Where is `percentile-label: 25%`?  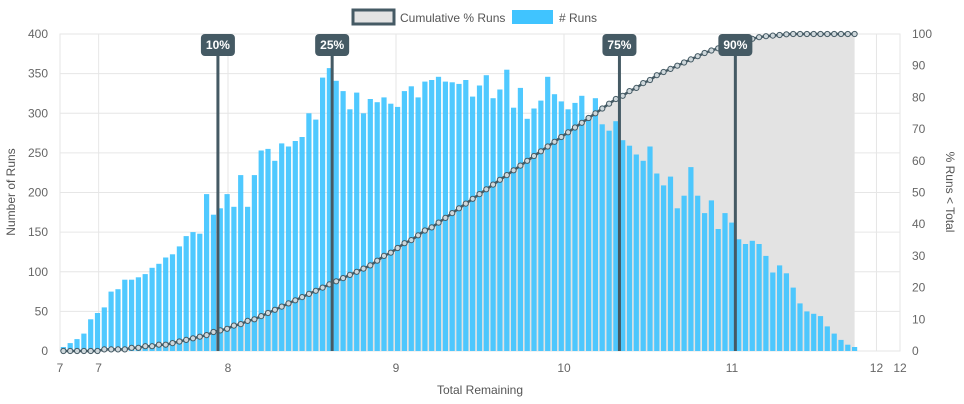 percentile-label: 25% is located at coordinates (332, 45).